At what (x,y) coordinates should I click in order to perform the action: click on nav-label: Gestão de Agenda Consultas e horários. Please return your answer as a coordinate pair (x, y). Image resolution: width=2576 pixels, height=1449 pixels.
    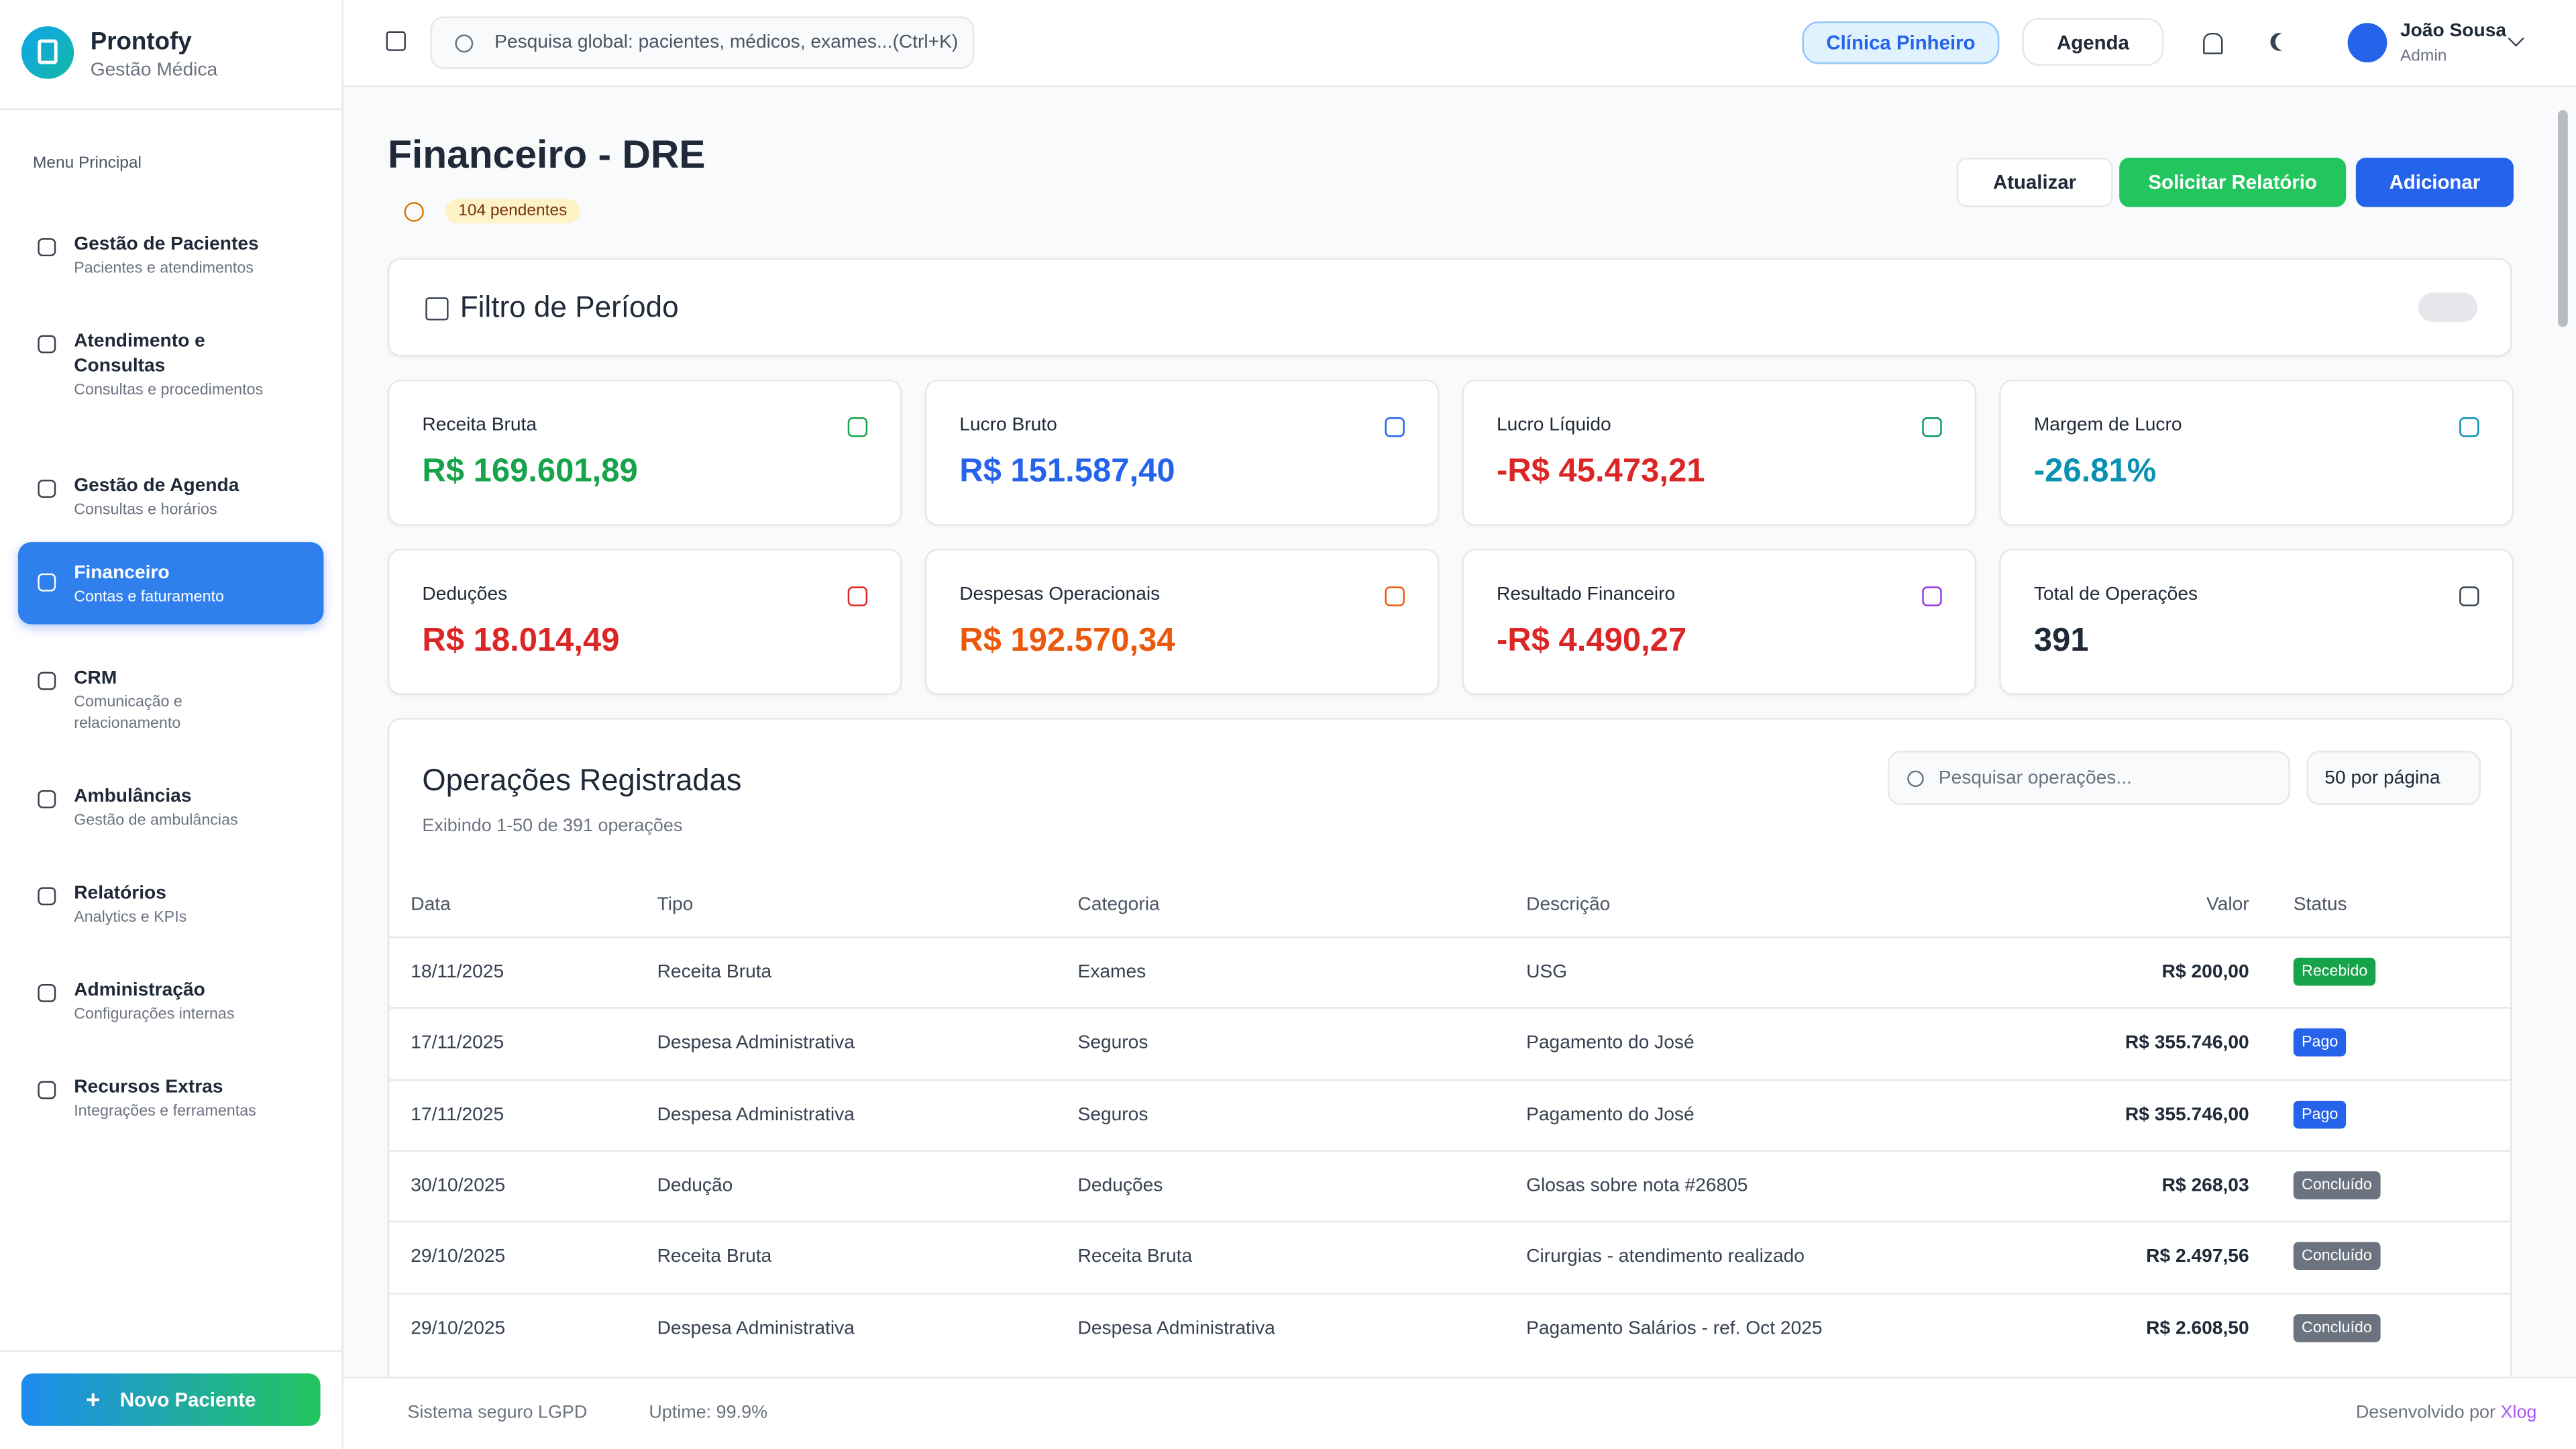
    Looking at the image, I should click on (171, 498).